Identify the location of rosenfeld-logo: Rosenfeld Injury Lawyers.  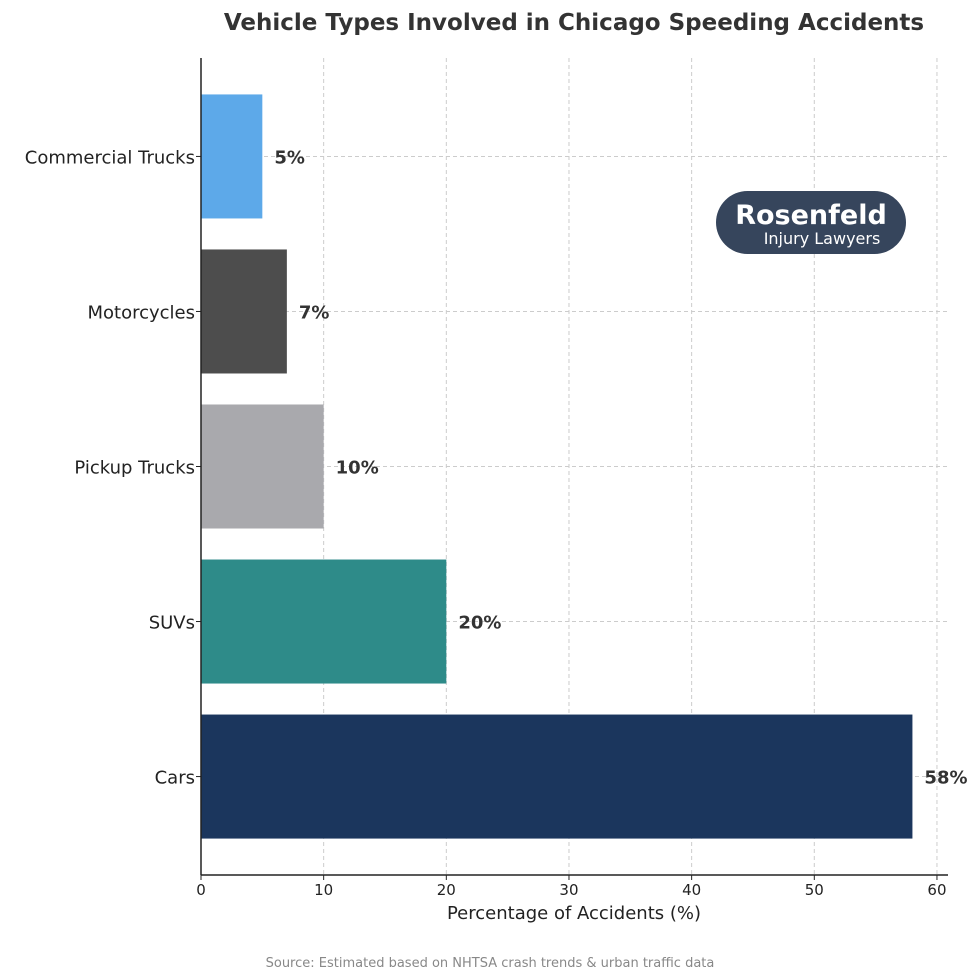
(811, 222).